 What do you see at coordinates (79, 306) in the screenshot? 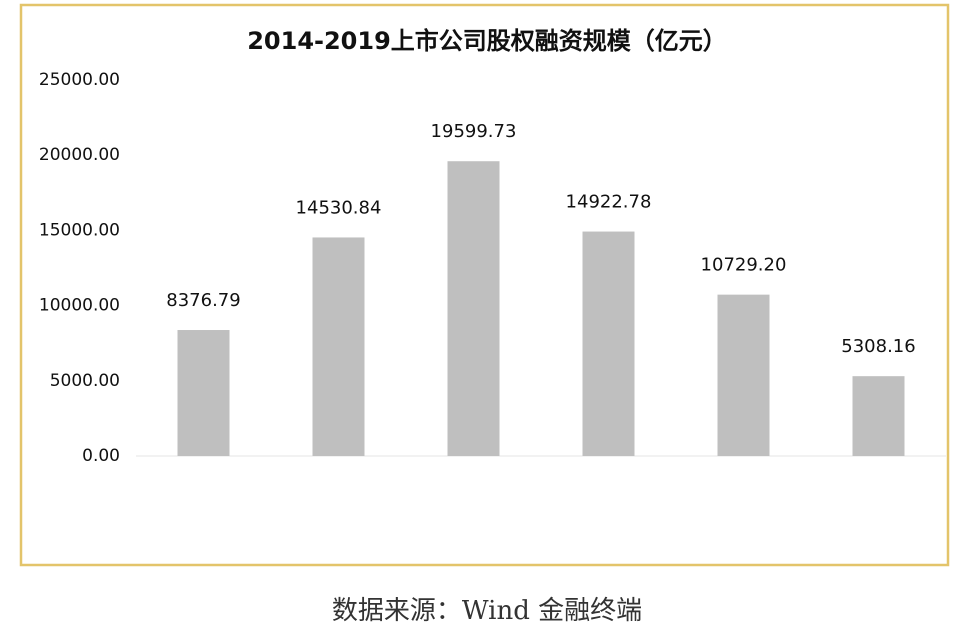
I see `y-tick-label: 10000.00` at bounding box center [79, 306].